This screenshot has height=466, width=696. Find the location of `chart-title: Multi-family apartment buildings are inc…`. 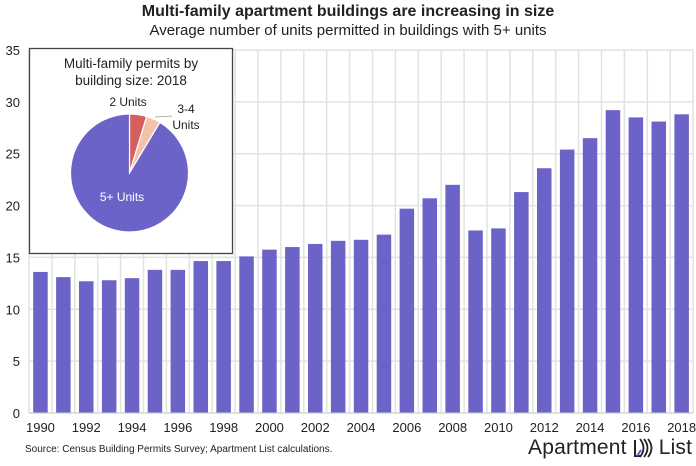

chart-title: Multi-family apartment buildings are inc… is located at coordinates (348, 11).